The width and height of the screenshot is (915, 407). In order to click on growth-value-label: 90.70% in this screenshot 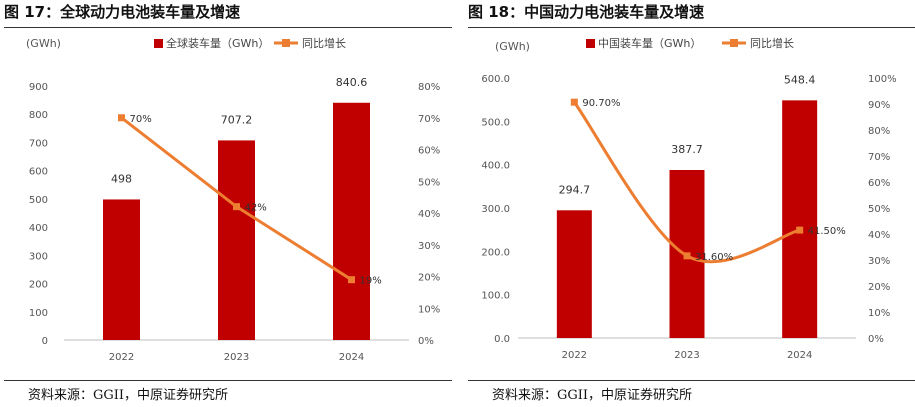, I will do `click(601, 103)`.